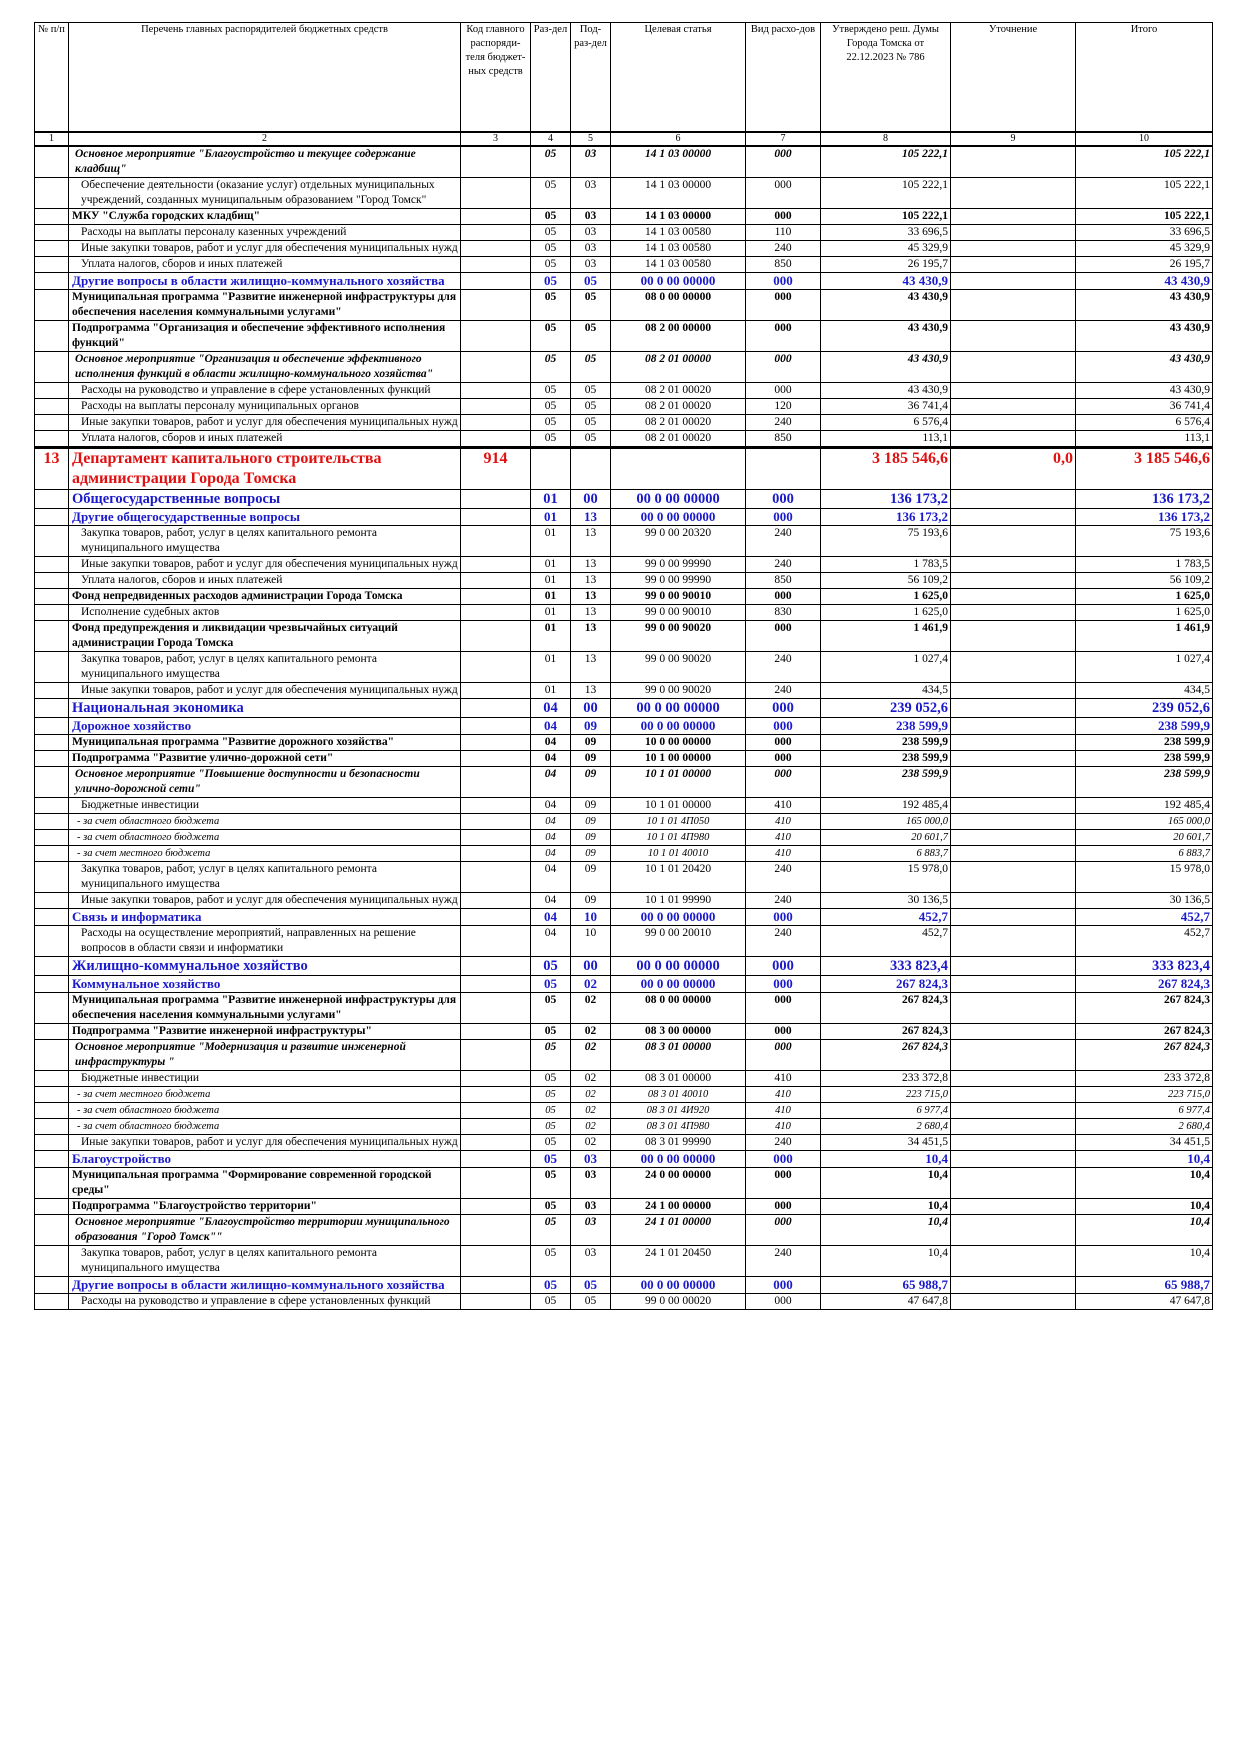 The image size is (1240, 1754). I want to click on table-cell: 240, so click(783, 941).